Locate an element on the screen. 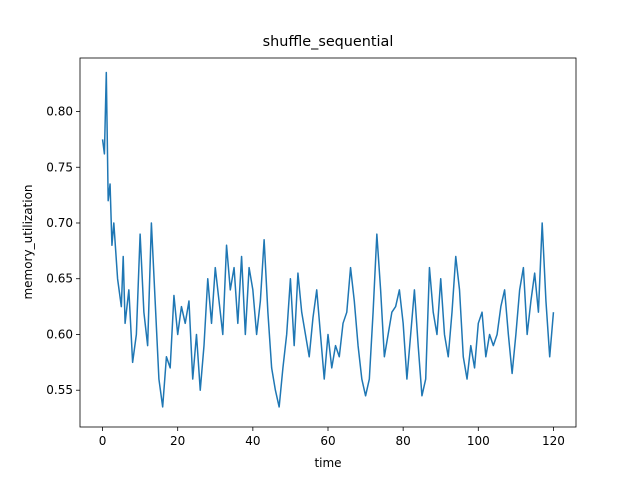 The width and height of the screenshot is (640, 480). chart-title: shuffle_sequential is located at coordinates (328, 42).